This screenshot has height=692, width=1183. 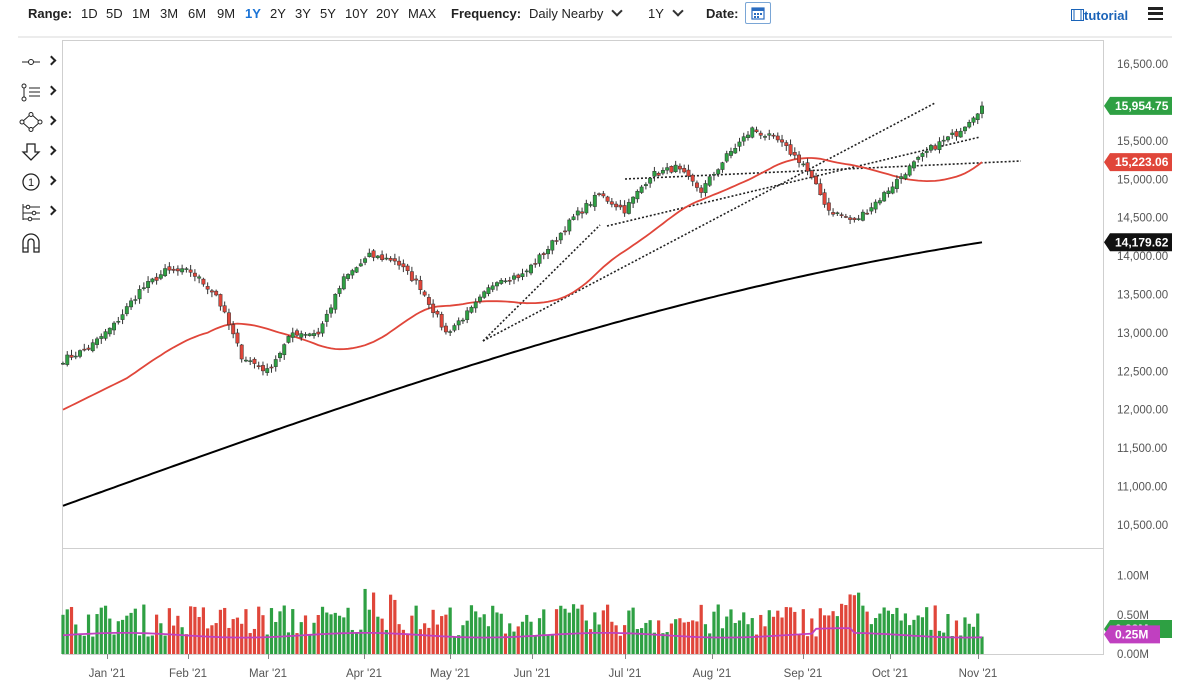 I want to click on range-button-3y: 3Y, so click(x=303, y=13).